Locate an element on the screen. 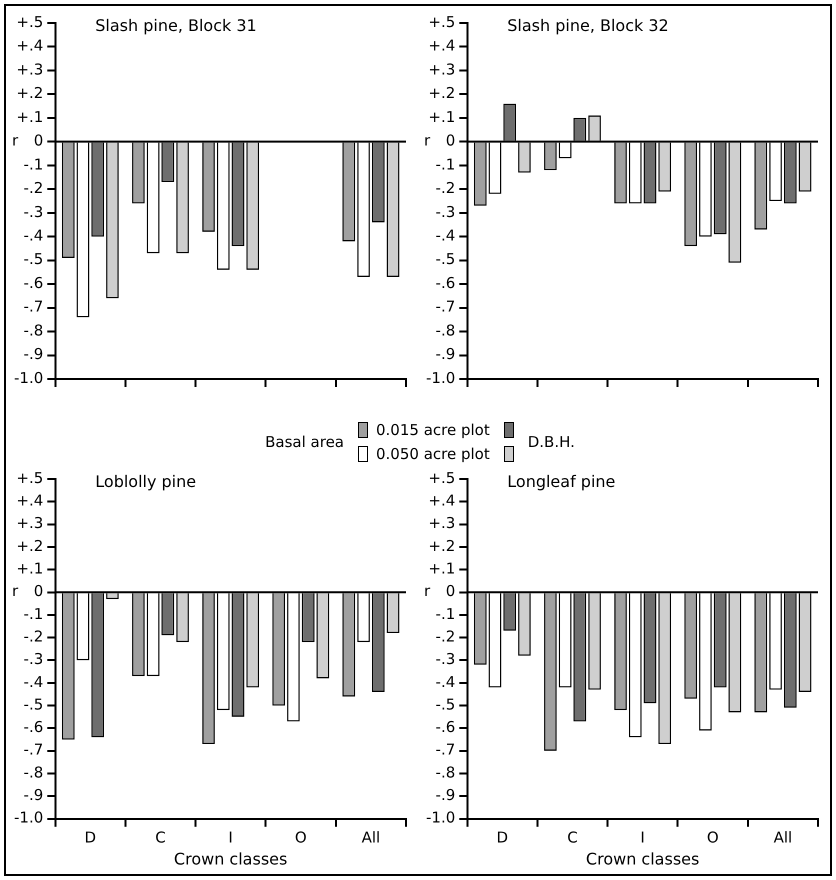 This screenshot has width=836, height=880. legend-label: 0.015 acre plot is located at coordinates (433, 430).